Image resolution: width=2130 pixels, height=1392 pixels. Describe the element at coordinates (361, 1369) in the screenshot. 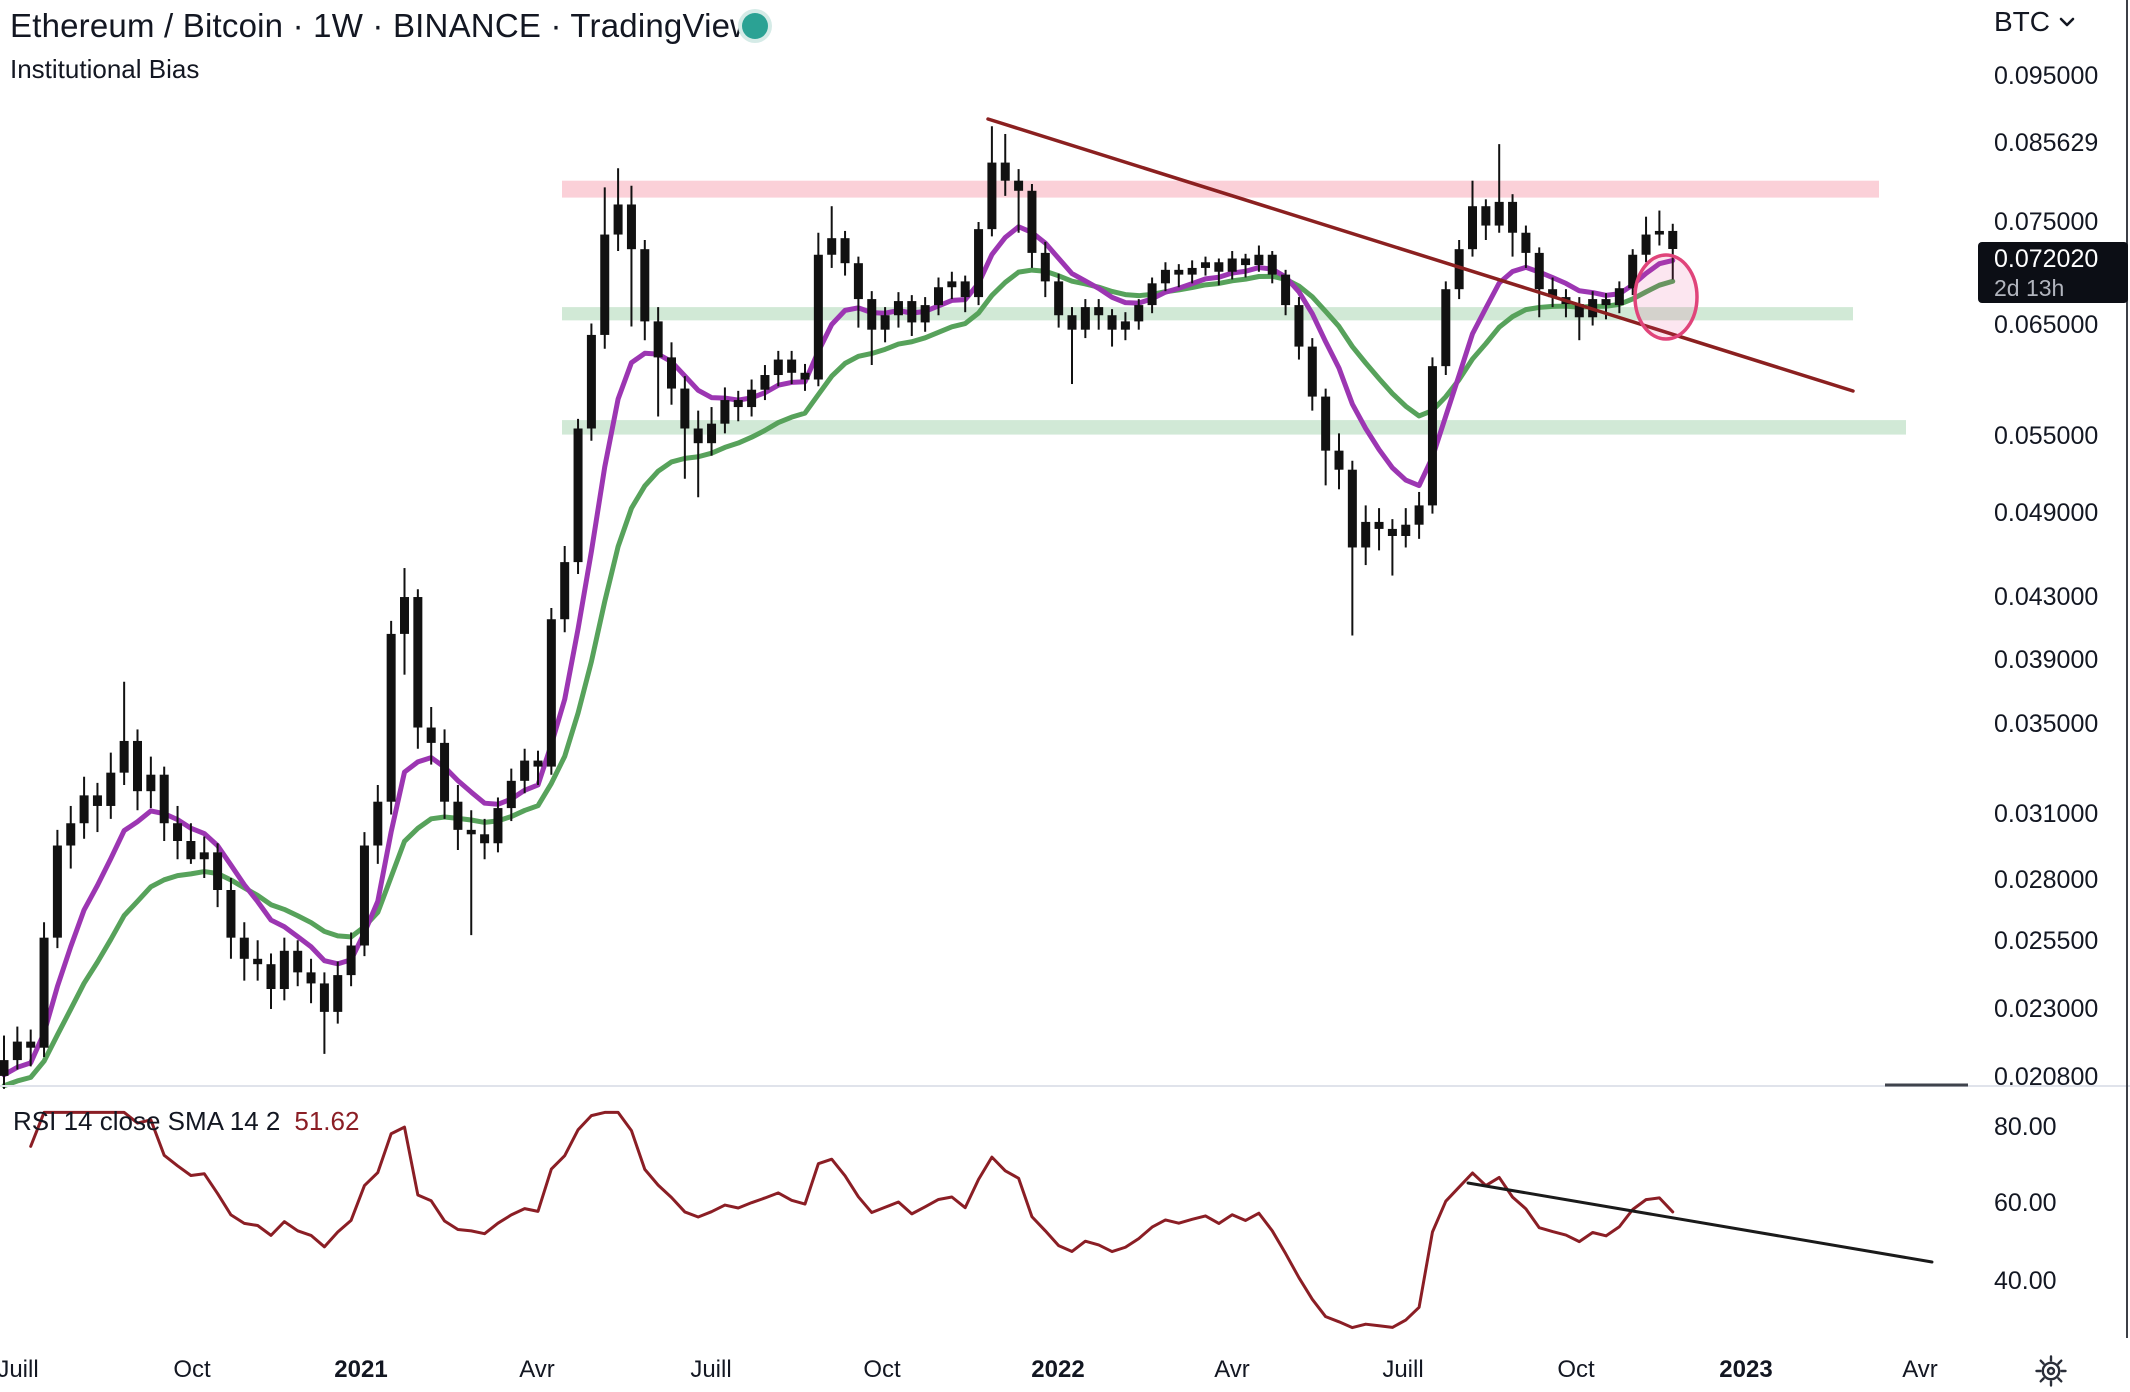

I see `time-tick-2021: 2021` at that location.